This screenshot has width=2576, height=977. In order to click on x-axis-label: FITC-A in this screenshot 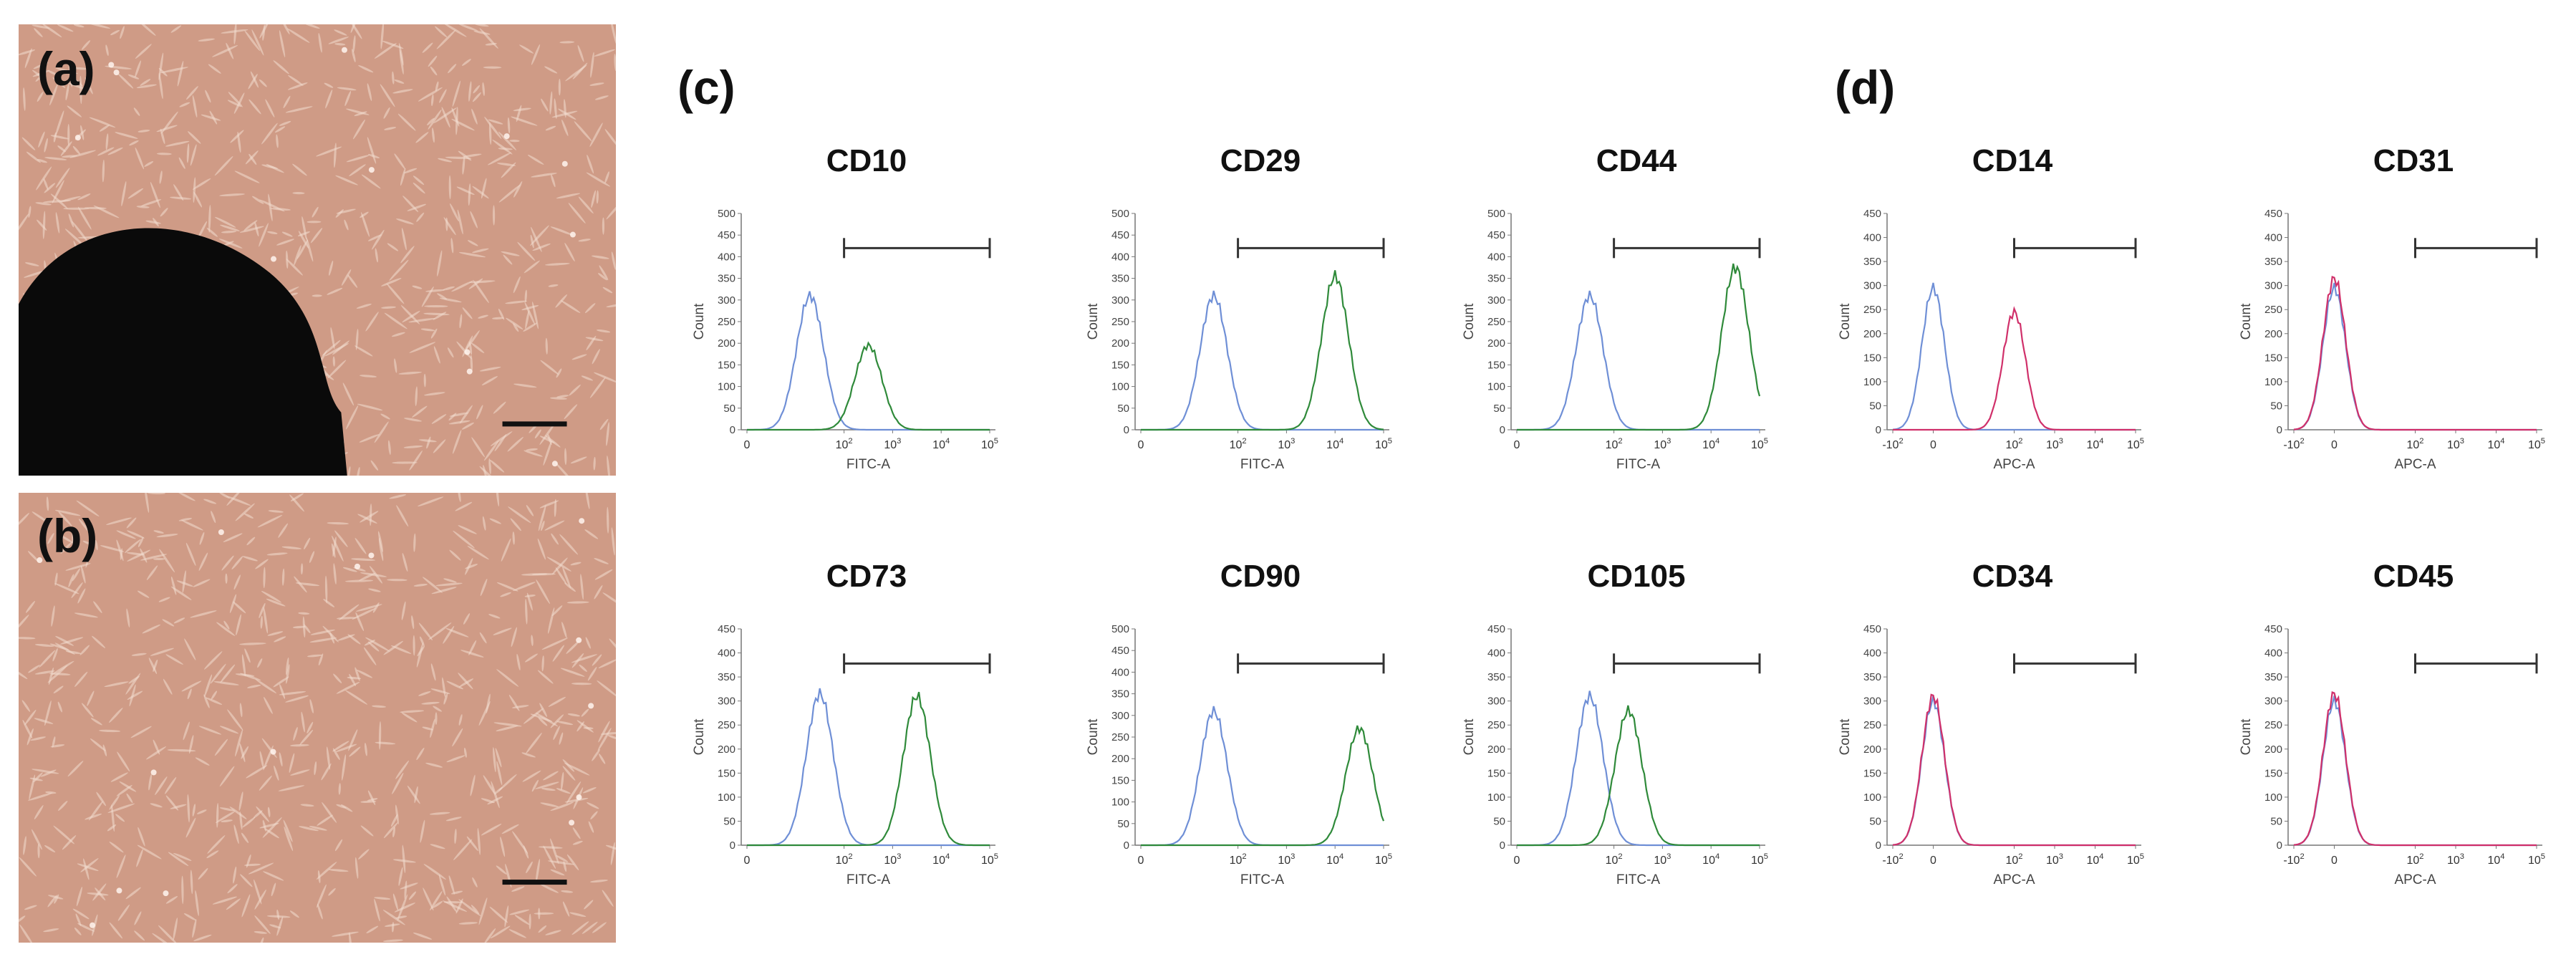, I will do `click(1262, 465)`.